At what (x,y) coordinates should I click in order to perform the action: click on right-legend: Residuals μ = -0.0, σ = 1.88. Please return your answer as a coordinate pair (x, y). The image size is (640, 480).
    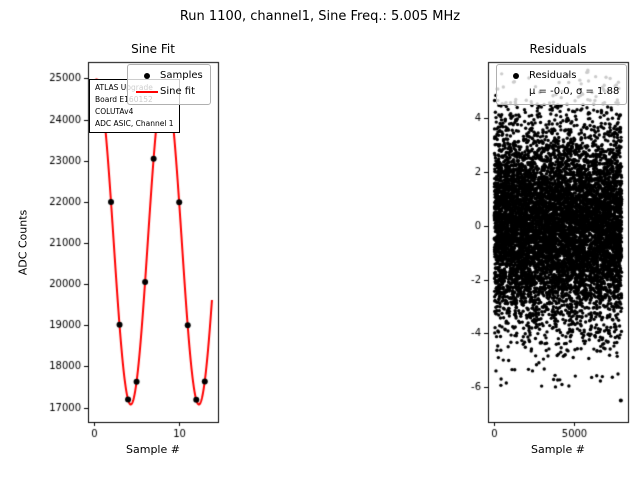
    Looking at the image, I should click on (562, 84).